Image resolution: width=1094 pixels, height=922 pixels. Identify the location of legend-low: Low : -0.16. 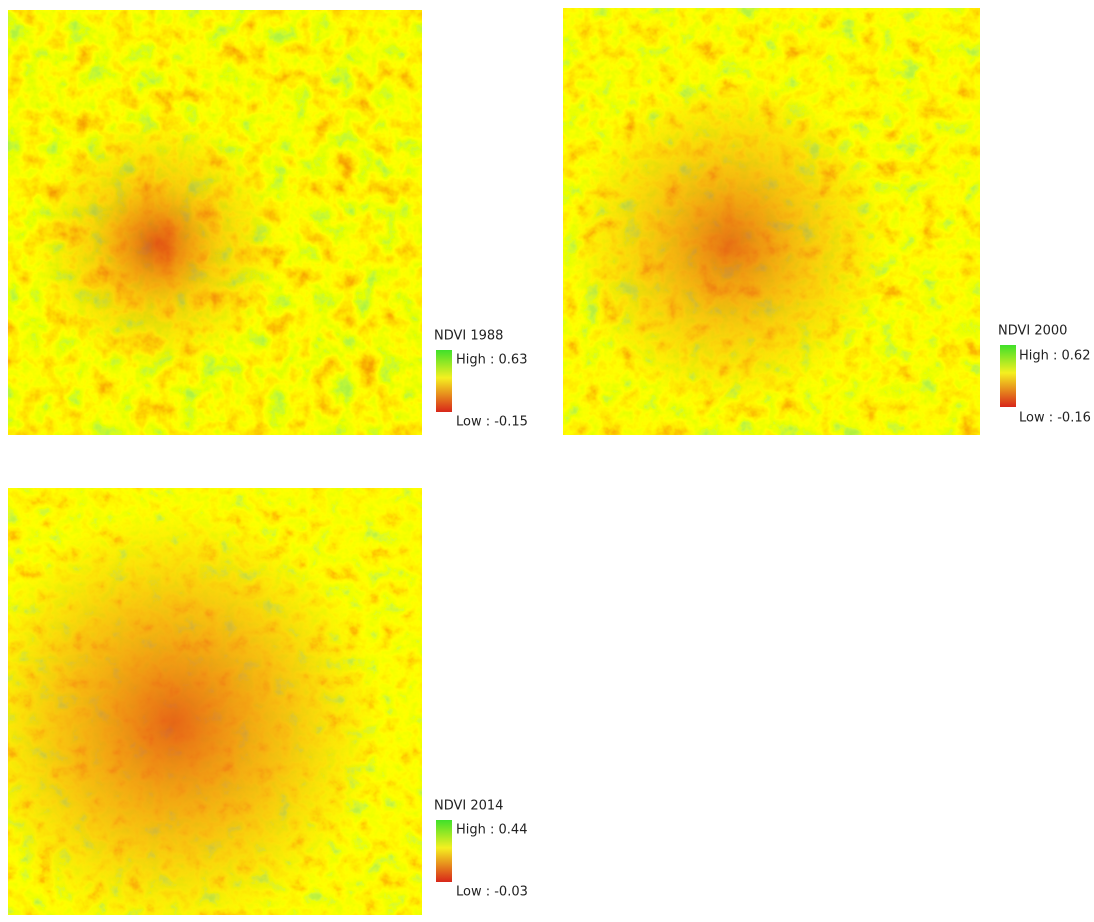
(1055, 418).